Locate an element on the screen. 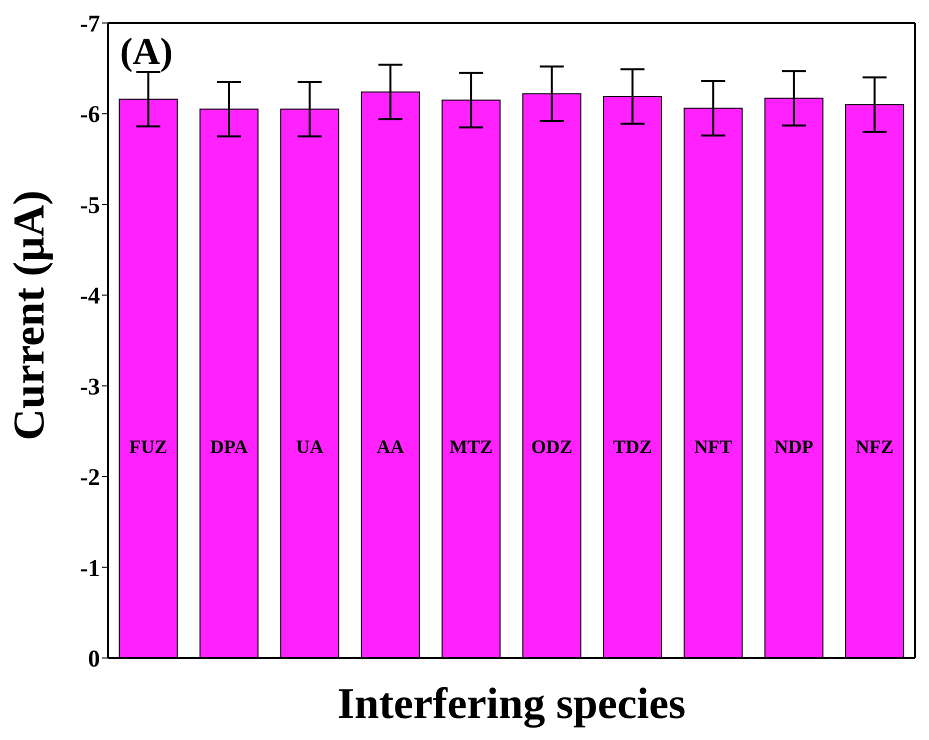  x-tick-label: AA is located at coordinates (390, 447).